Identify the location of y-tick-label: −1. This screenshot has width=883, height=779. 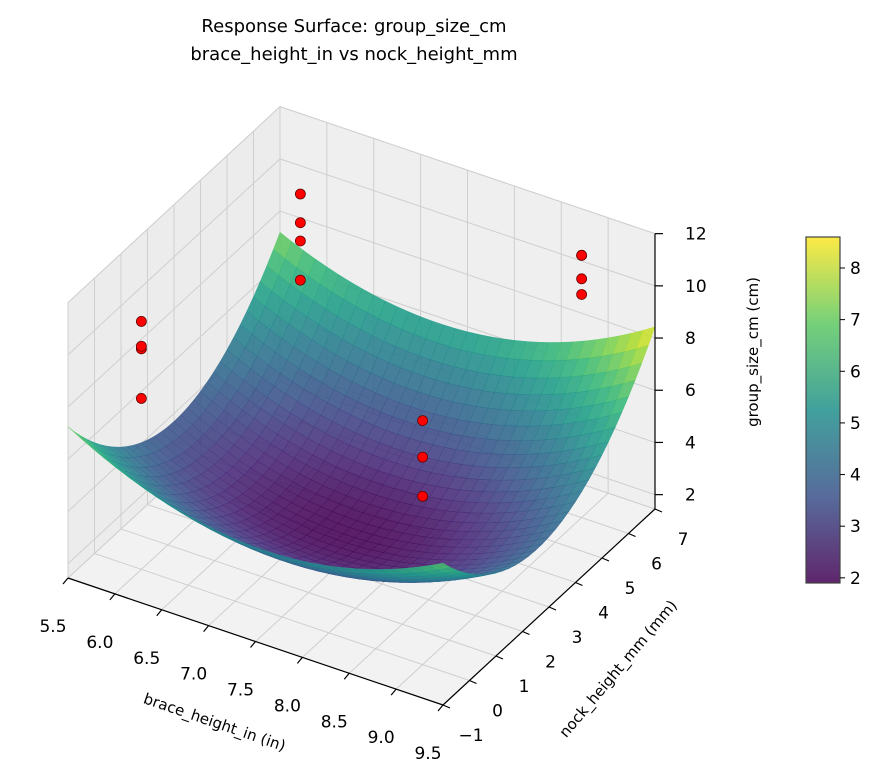
(470, 736).